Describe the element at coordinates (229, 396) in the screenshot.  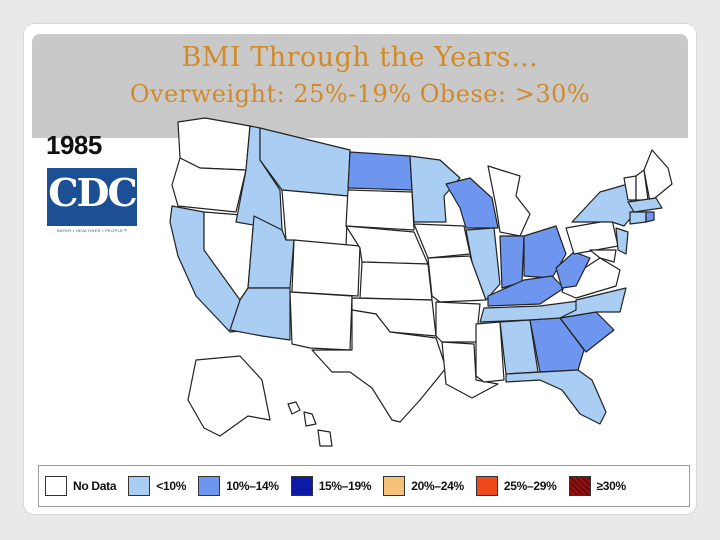
I see `state-alaska` at that location.